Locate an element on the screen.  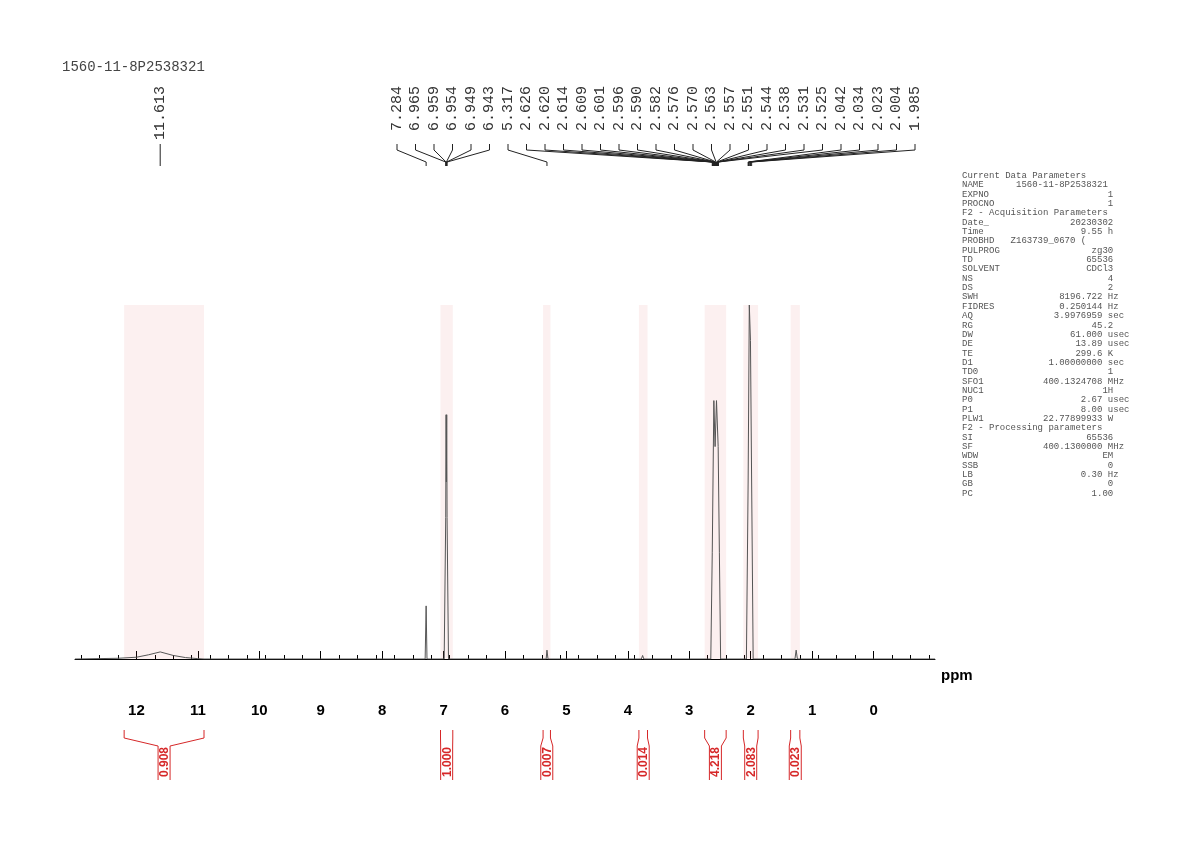
annotation: 2.570 is located at coordinates (693, 109).